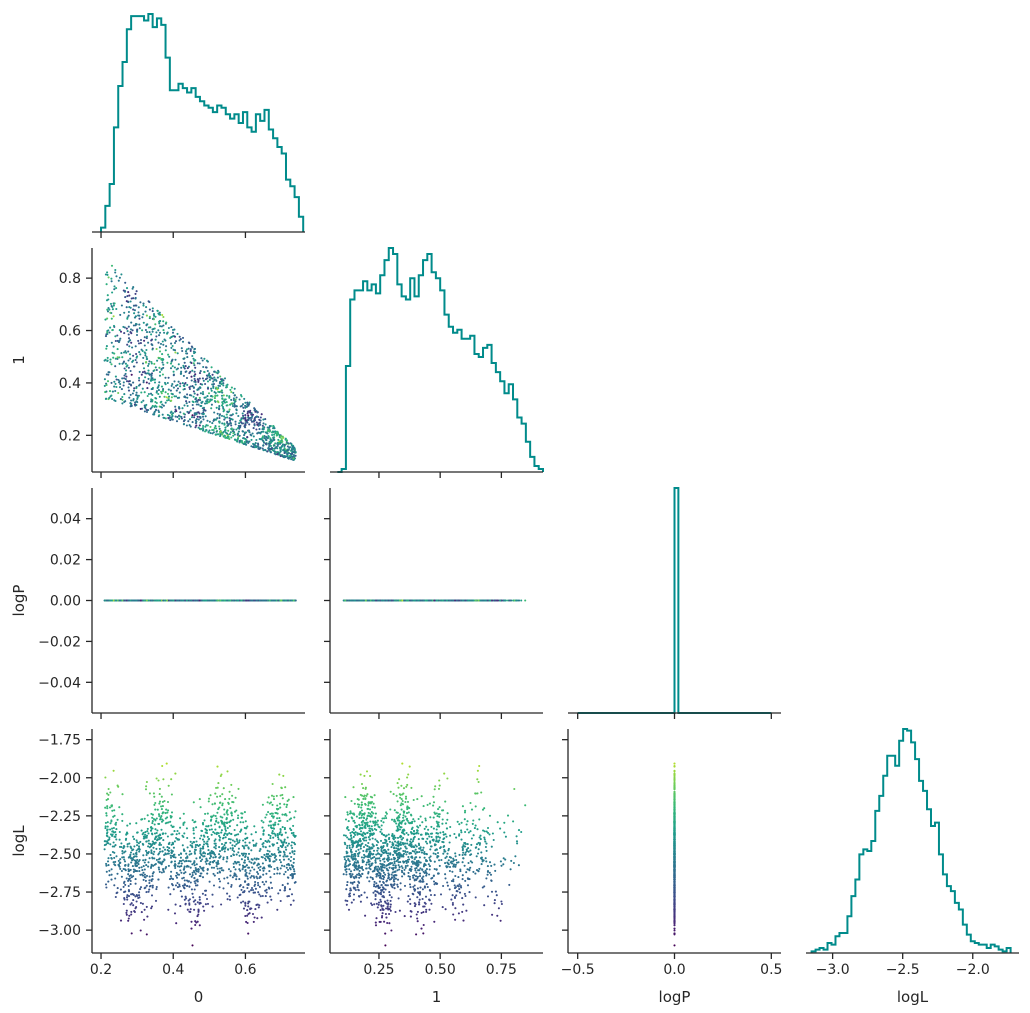 The width and height of the screenshot is (1030, 1013). I want to click on histogram-logP, so click(674, 600).